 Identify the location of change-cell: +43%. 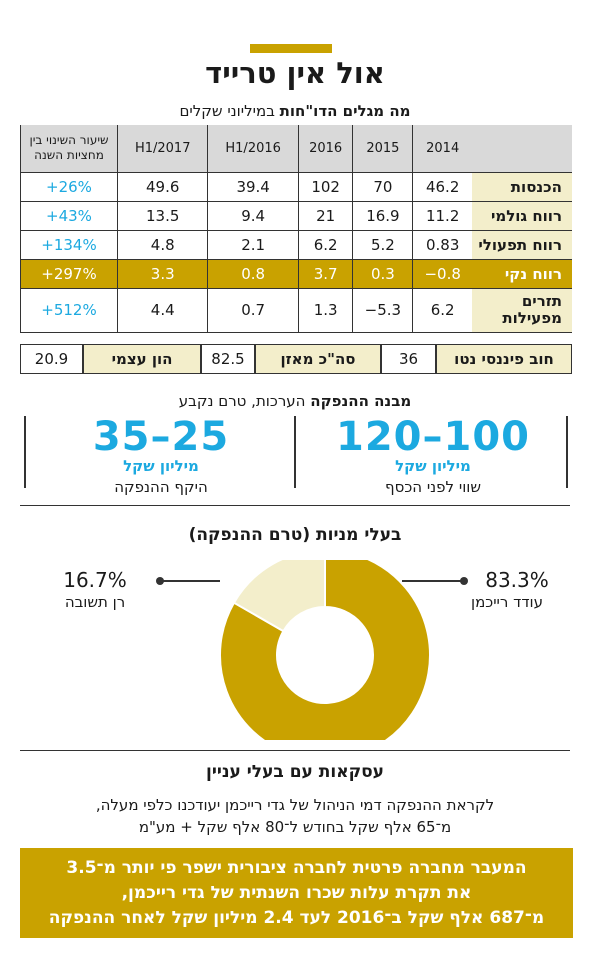
(69, 216).